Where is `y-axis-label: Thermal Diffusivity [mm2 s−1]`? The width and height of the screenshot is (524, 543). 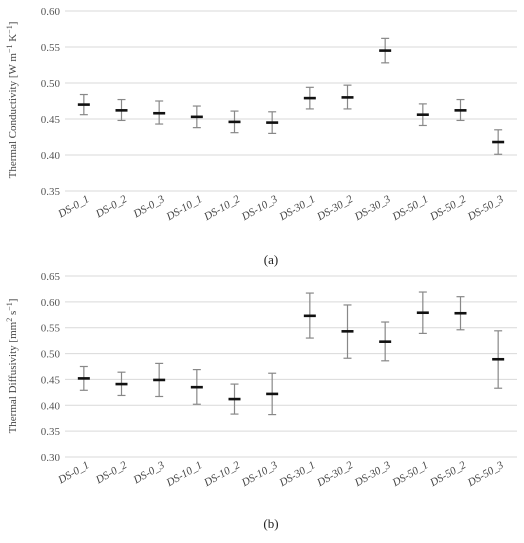
y-axis-label: Thermal Diffusivity [mm2 s−1] is located at coordinates (12, 366).